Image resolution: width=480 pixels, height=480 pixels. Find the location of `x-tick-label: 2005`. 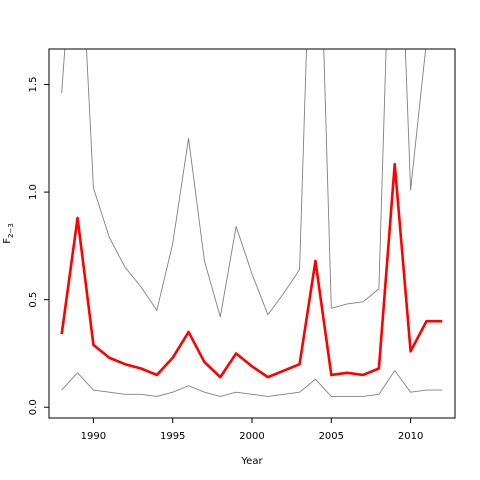

x-tick-label: 2005 is located at coordinates (331, 436).